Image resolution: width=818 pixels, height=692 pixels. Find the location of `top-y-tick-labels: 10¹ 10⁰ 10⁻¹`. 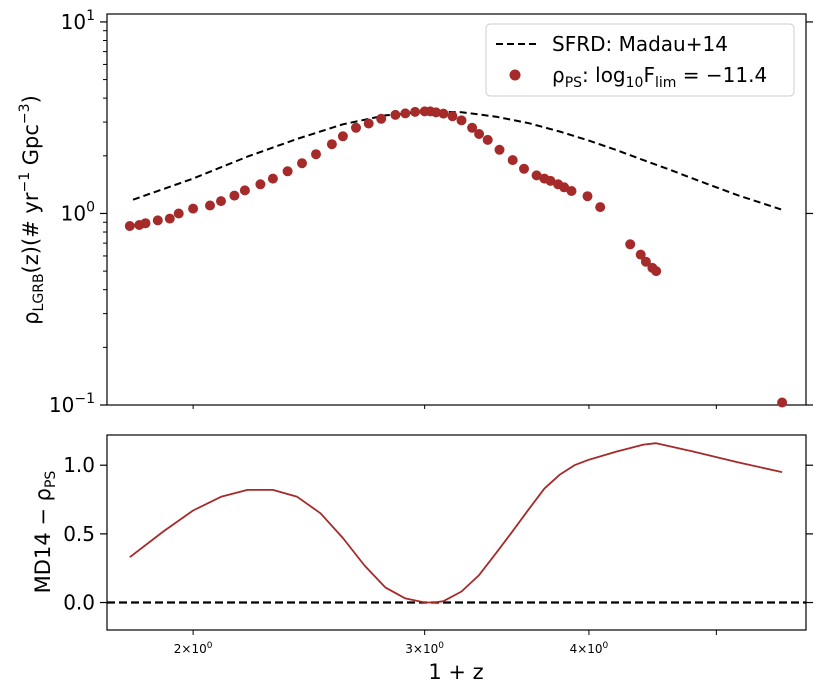

top-y-tick-labels: 10¹ 10⁰ 10⁻¹ is located at coordinates (72, 212).